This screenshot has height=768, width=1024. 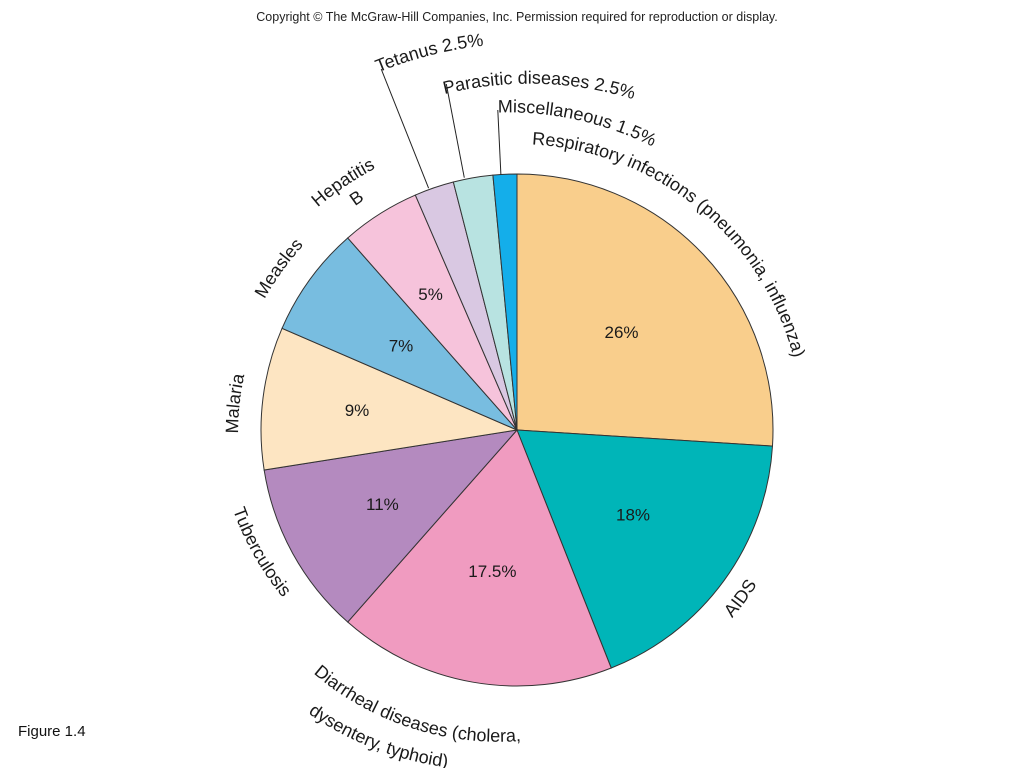 What do you see at coordinates (405, 128) in the screenshot?
I see `leader-line-tetanus` at bounding box center [405, 128].